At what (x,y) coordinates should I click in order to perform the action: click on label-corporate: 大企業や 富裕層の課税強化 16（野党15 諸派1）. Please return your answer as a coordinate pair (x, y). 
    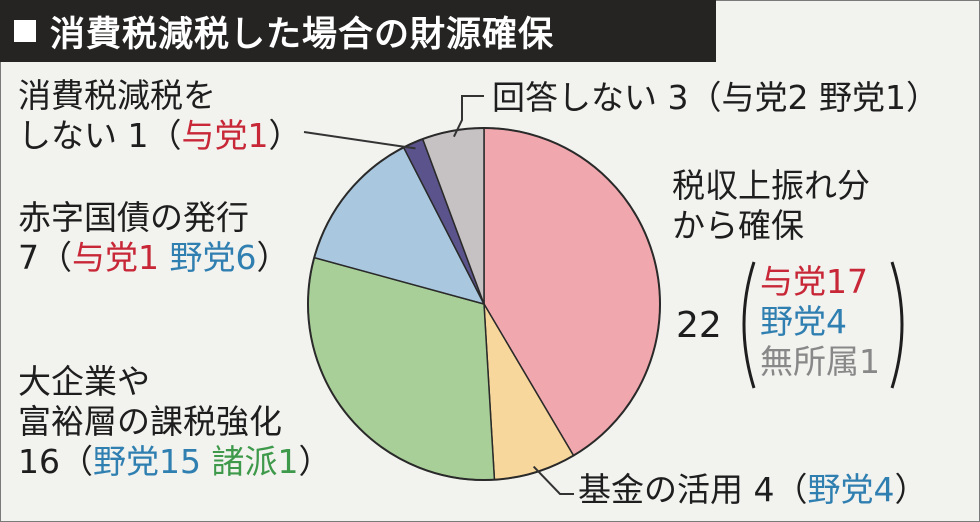
    Looking at the image, I should click on (175, 422).